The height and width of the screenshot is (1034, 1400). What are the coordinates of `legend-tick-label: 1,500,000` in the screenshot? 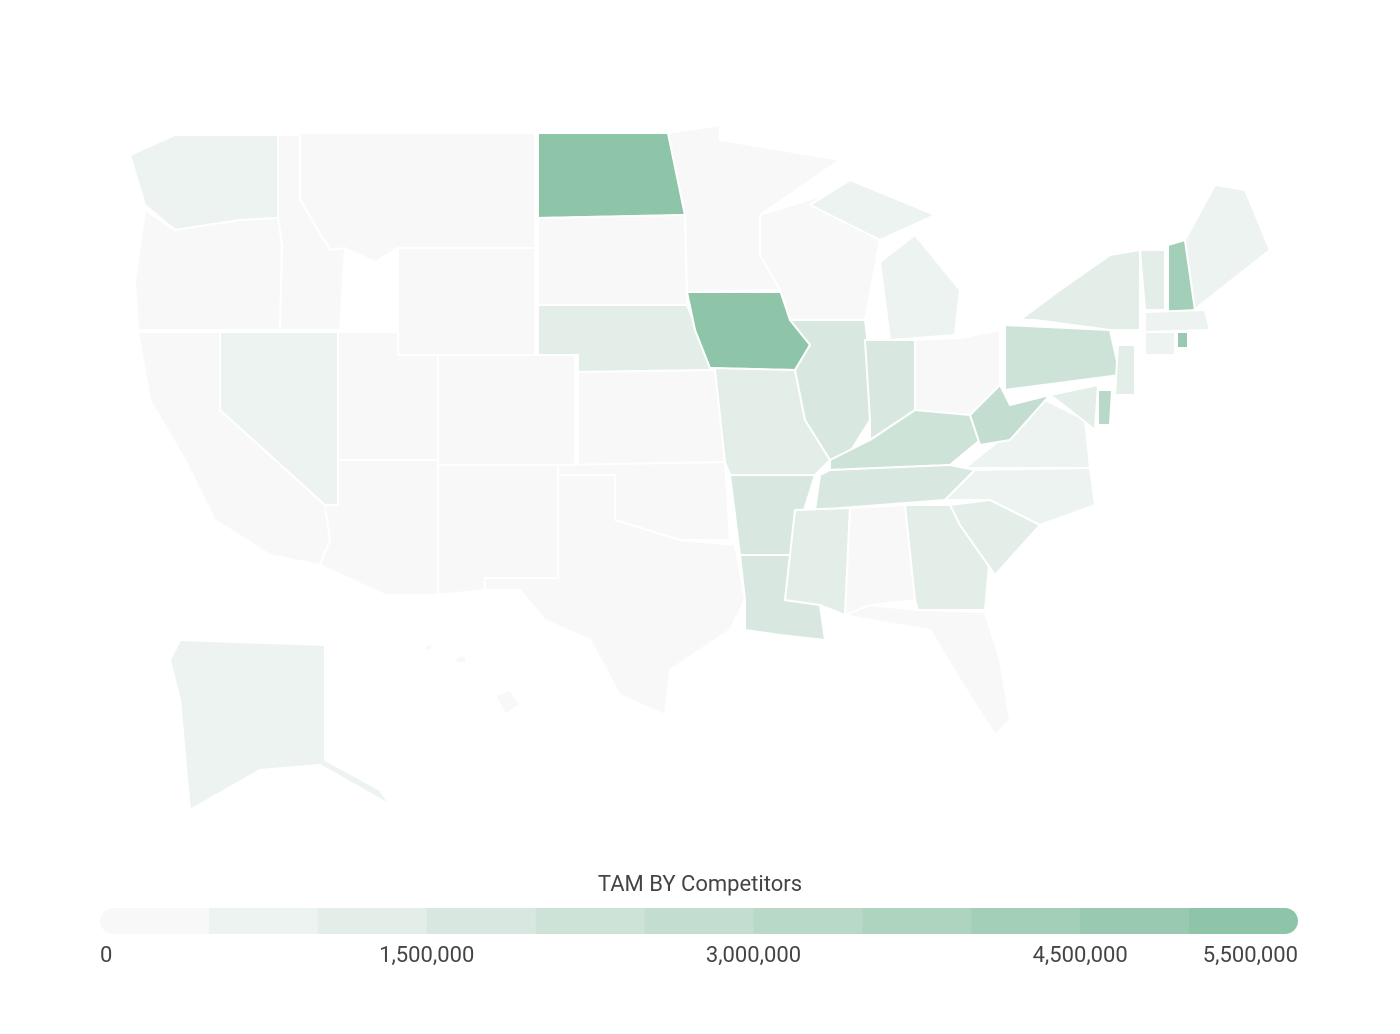 It's located at (426, 955).